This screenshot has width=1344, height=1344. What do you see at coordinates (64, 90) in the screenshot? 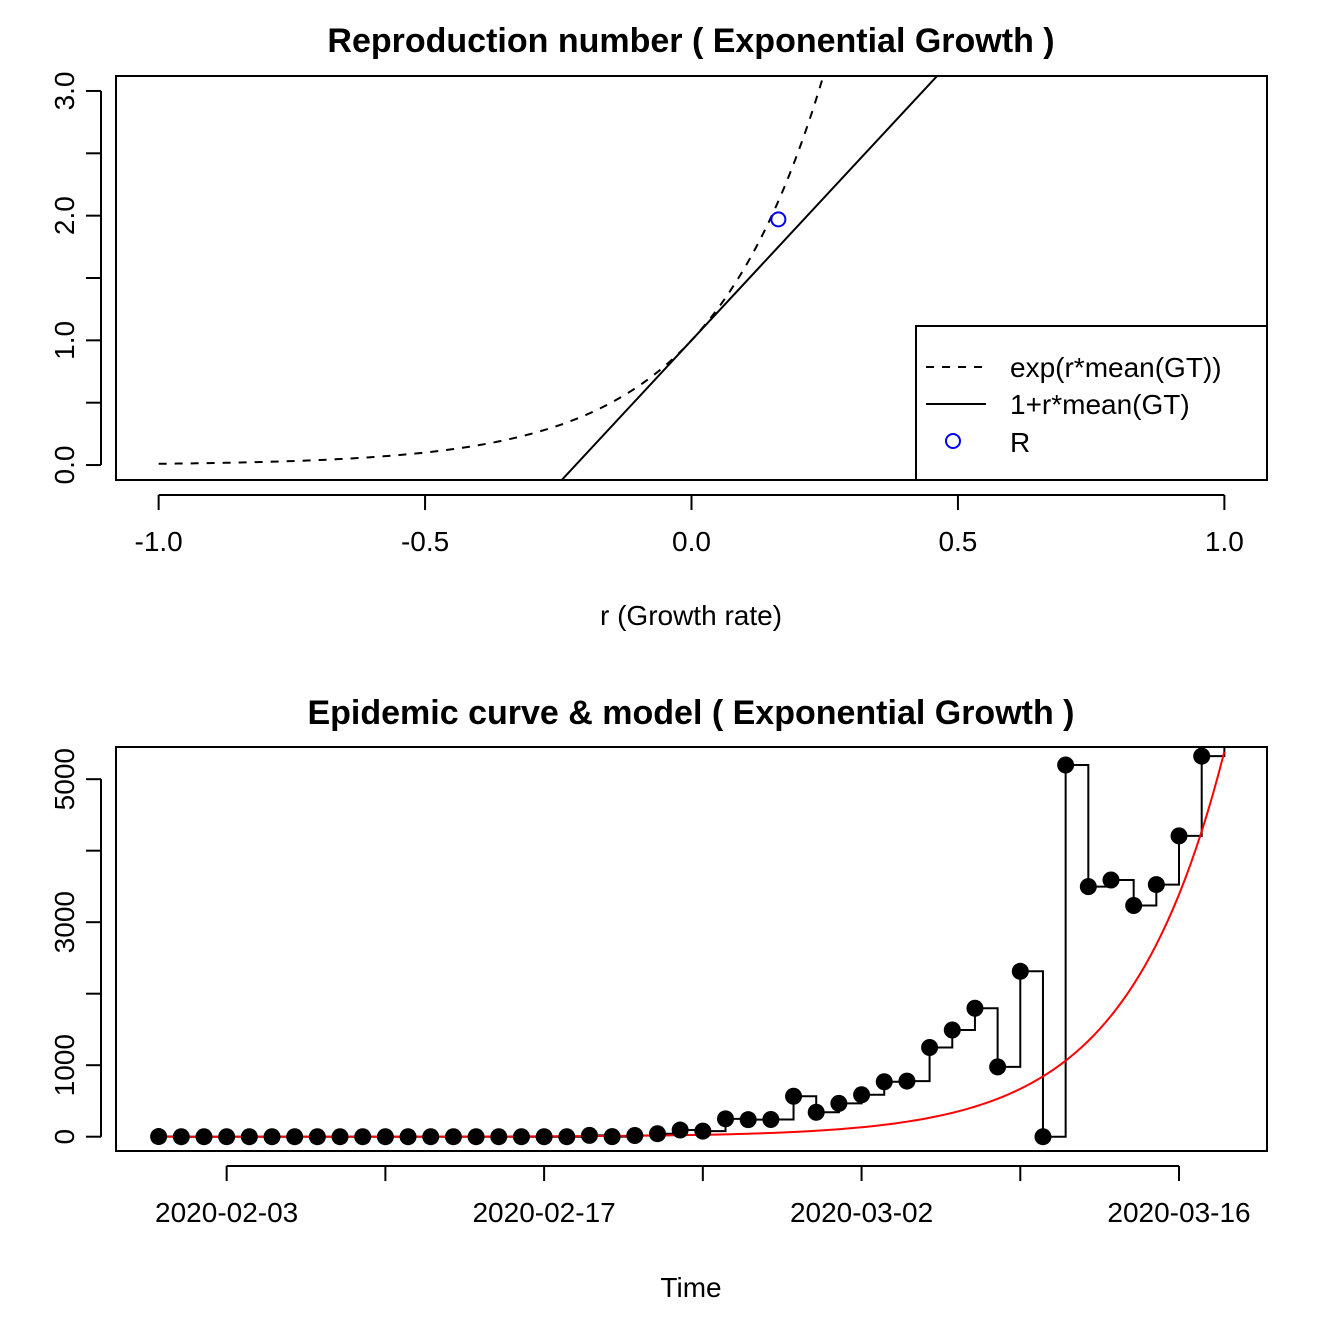
I see `y-tick-label: 3.0` at bounding box center [64, 90].